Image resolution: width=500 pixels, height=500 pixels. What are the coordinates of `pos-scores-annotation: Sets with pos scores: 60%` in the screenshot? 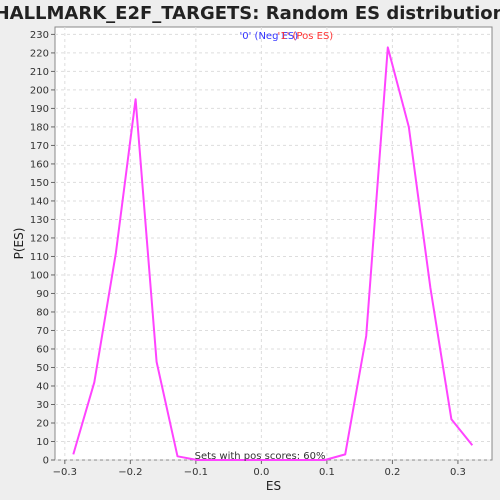 It's located at (260, 456).